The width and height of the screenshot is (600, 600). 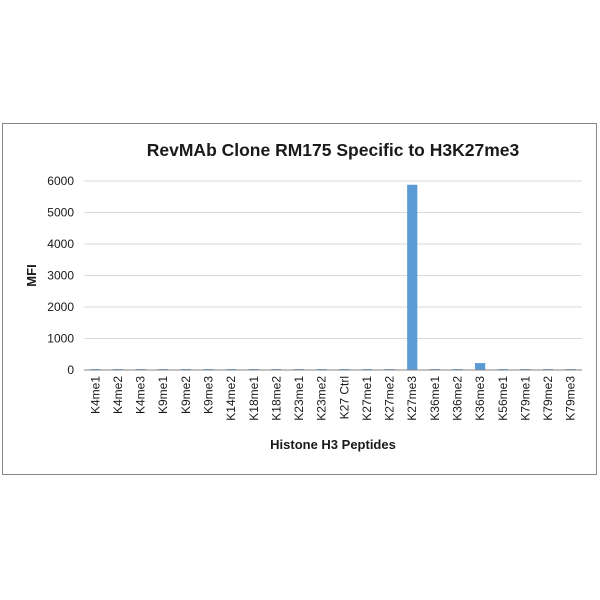 I want to click on x-tick-label: K9me2, so click(x=186, y=395).